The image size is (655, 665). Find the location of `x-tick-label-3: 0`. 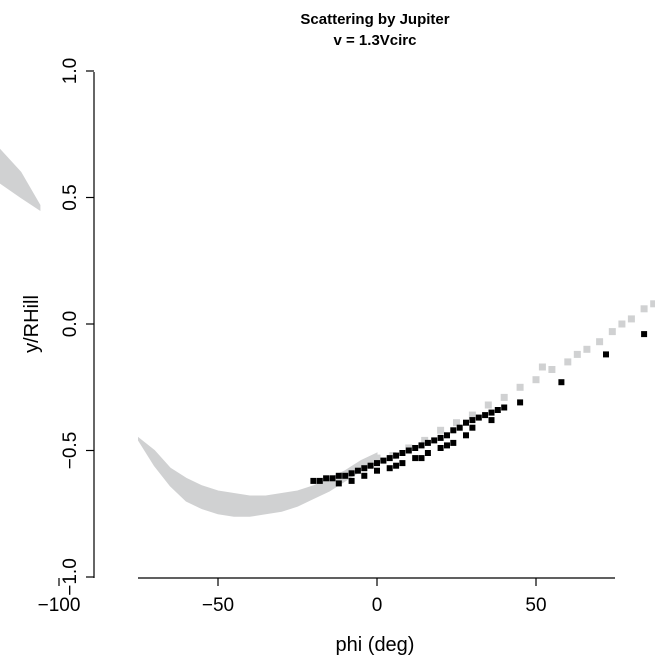

x-tick-label-3: 0 is located at coordinates (377, 605).